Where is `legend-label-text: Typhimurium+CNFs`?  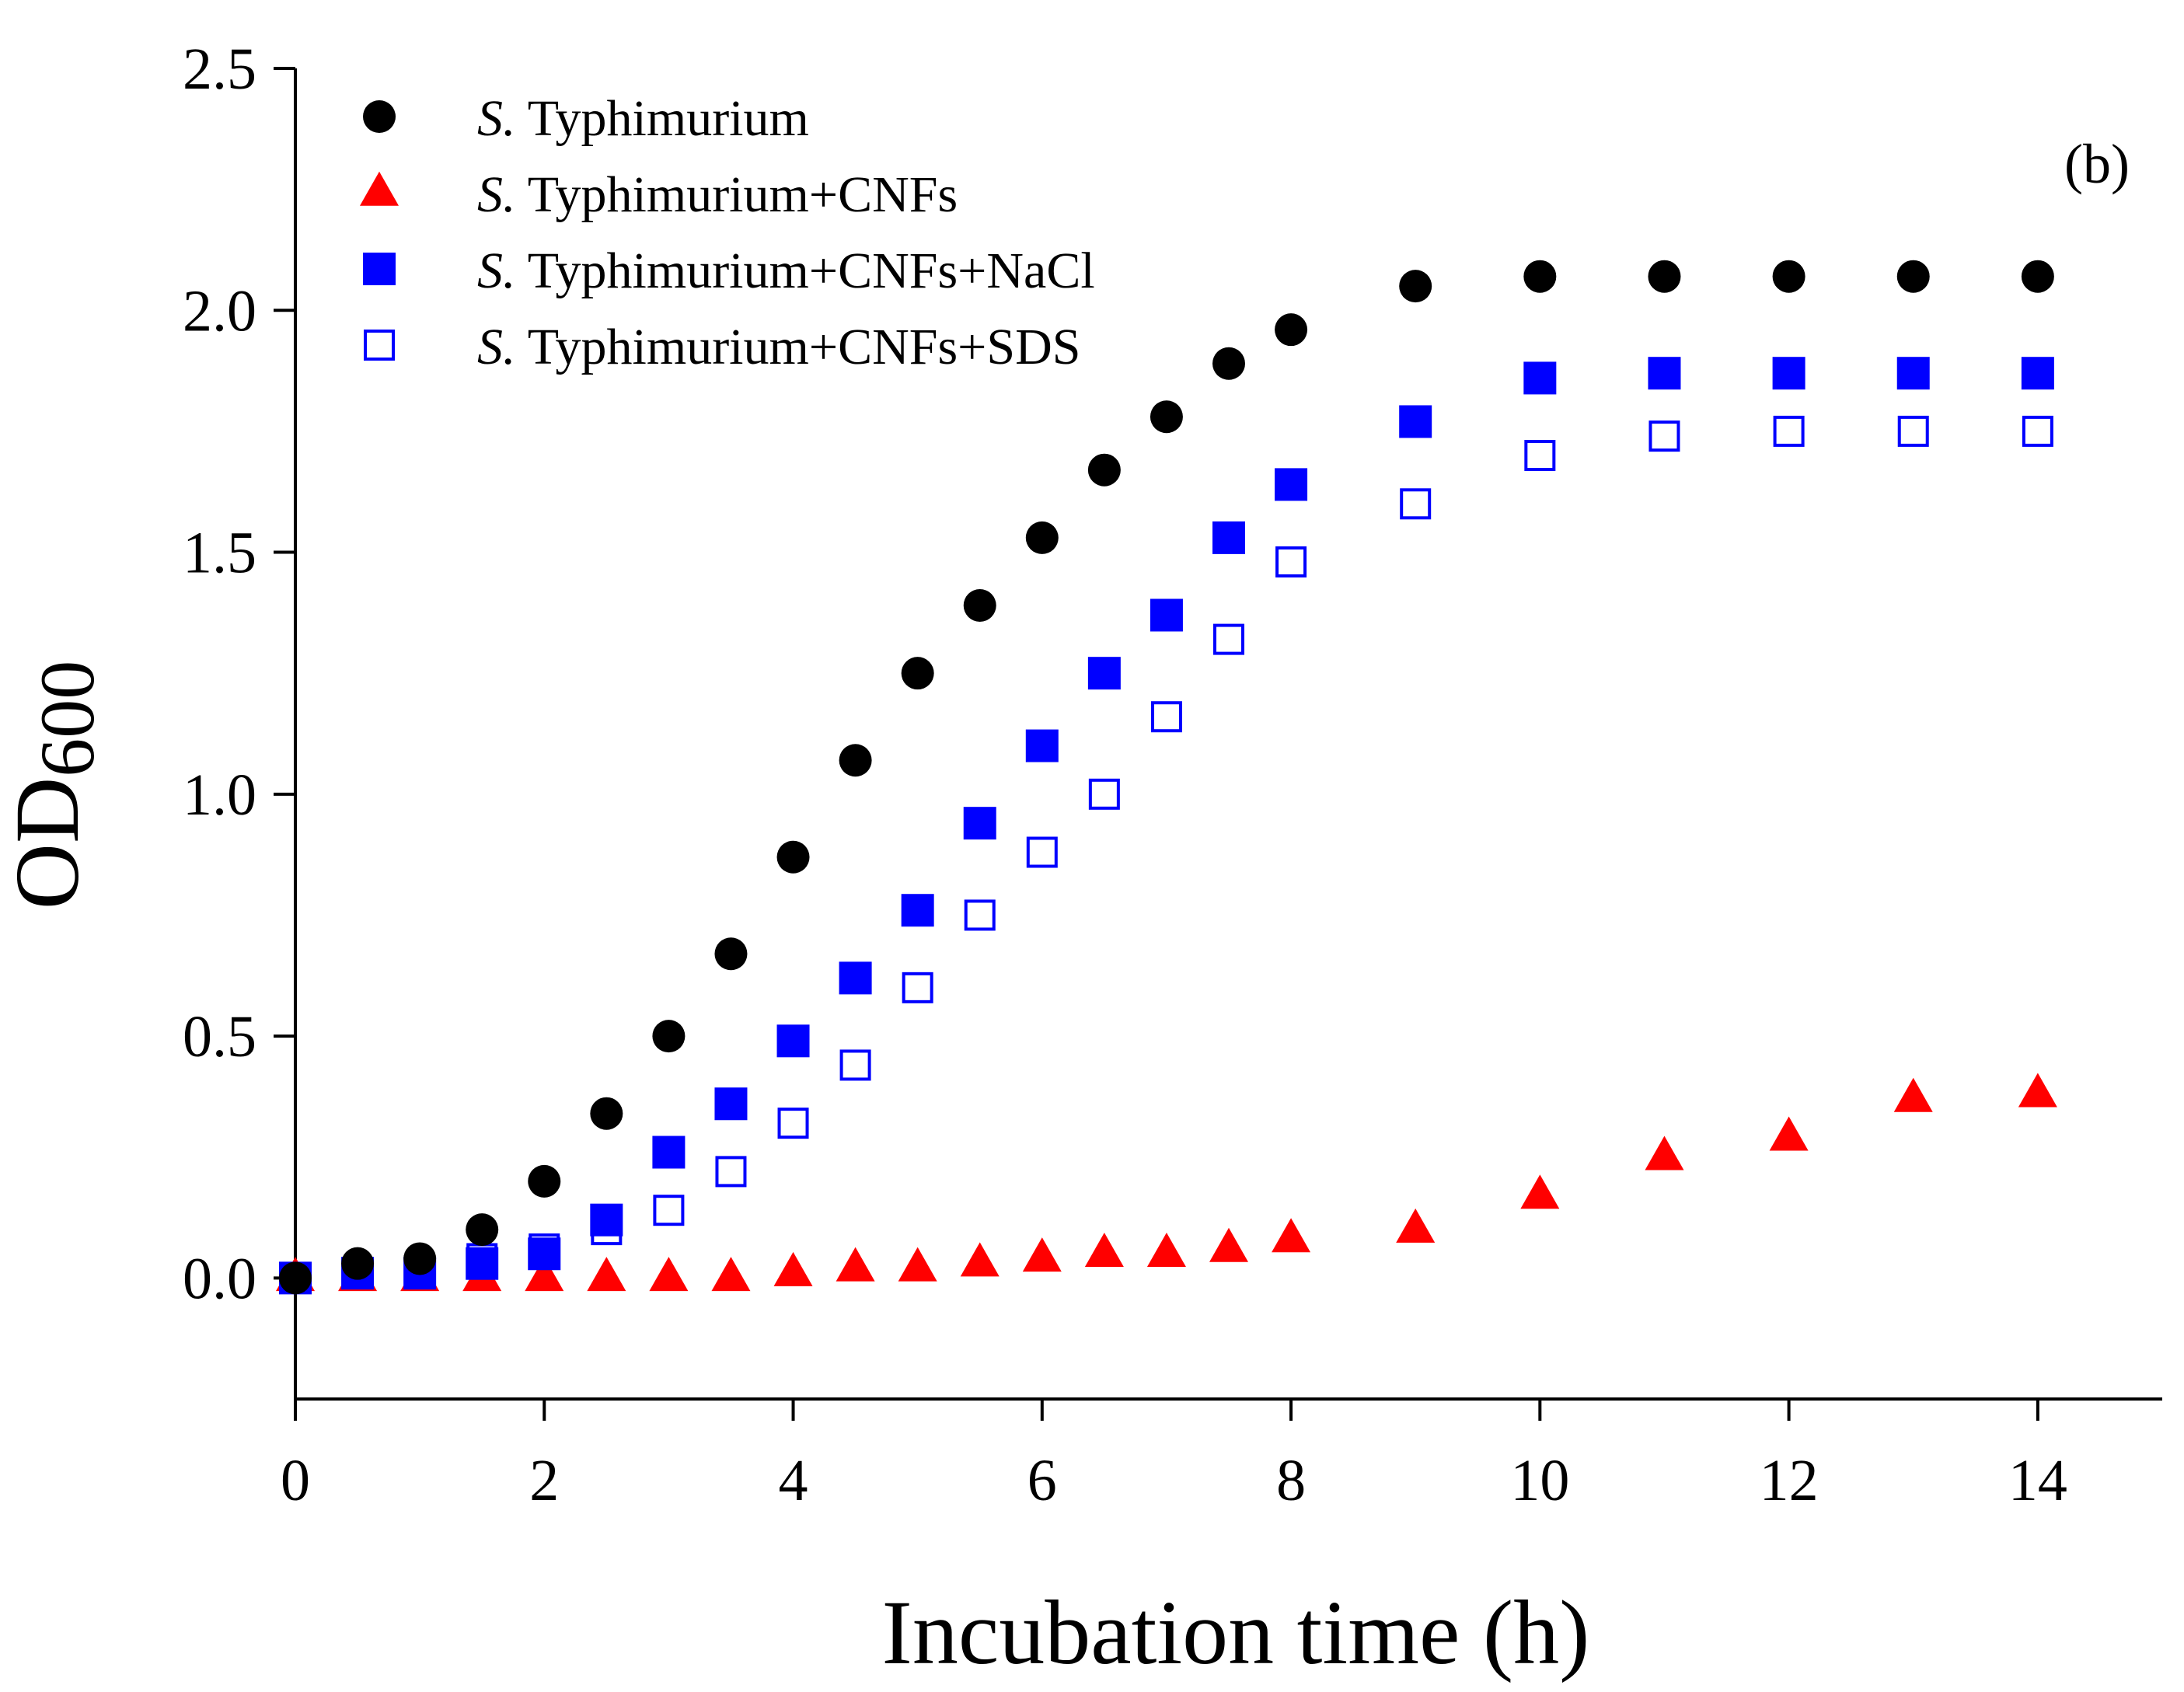
legend-label-text: Typhimurium+CNFs is located at coordinates (737, 194).